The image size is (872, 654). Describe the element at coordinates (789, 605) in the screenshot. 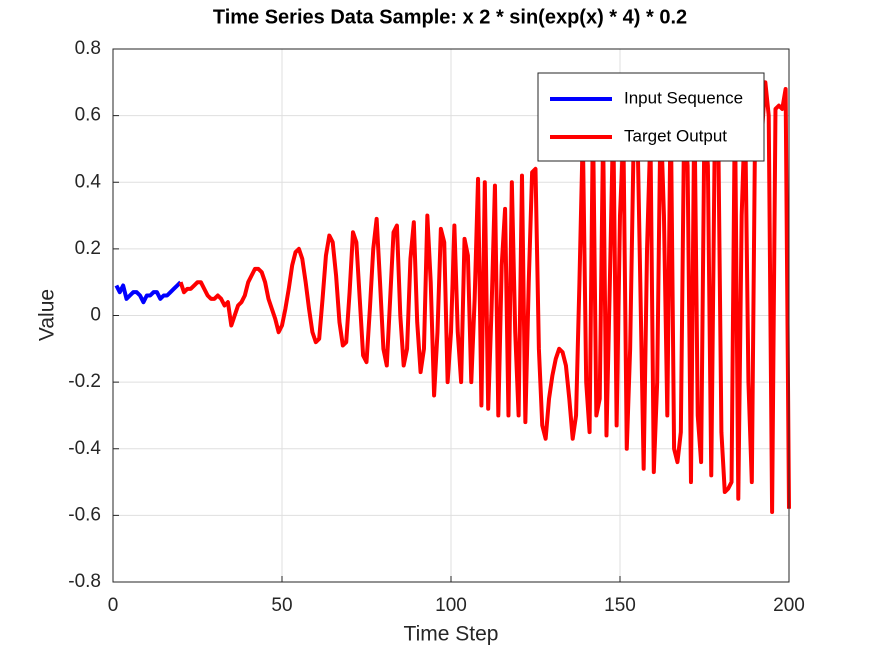

I see `x-tick-label: 200` at that location.